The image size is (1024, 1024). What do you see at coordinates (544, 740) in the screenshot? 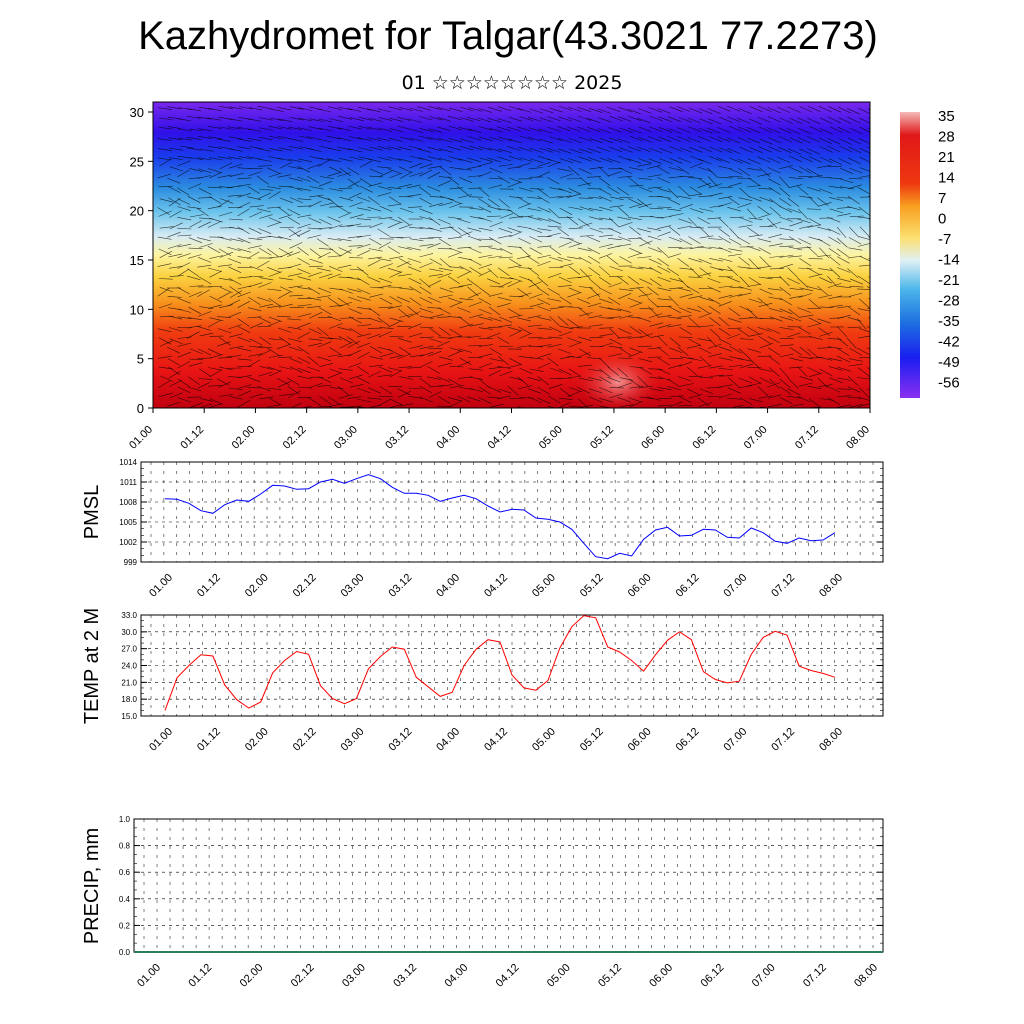
I see `temp-xtick-label: 05.00` at bounding box center [544, 740].